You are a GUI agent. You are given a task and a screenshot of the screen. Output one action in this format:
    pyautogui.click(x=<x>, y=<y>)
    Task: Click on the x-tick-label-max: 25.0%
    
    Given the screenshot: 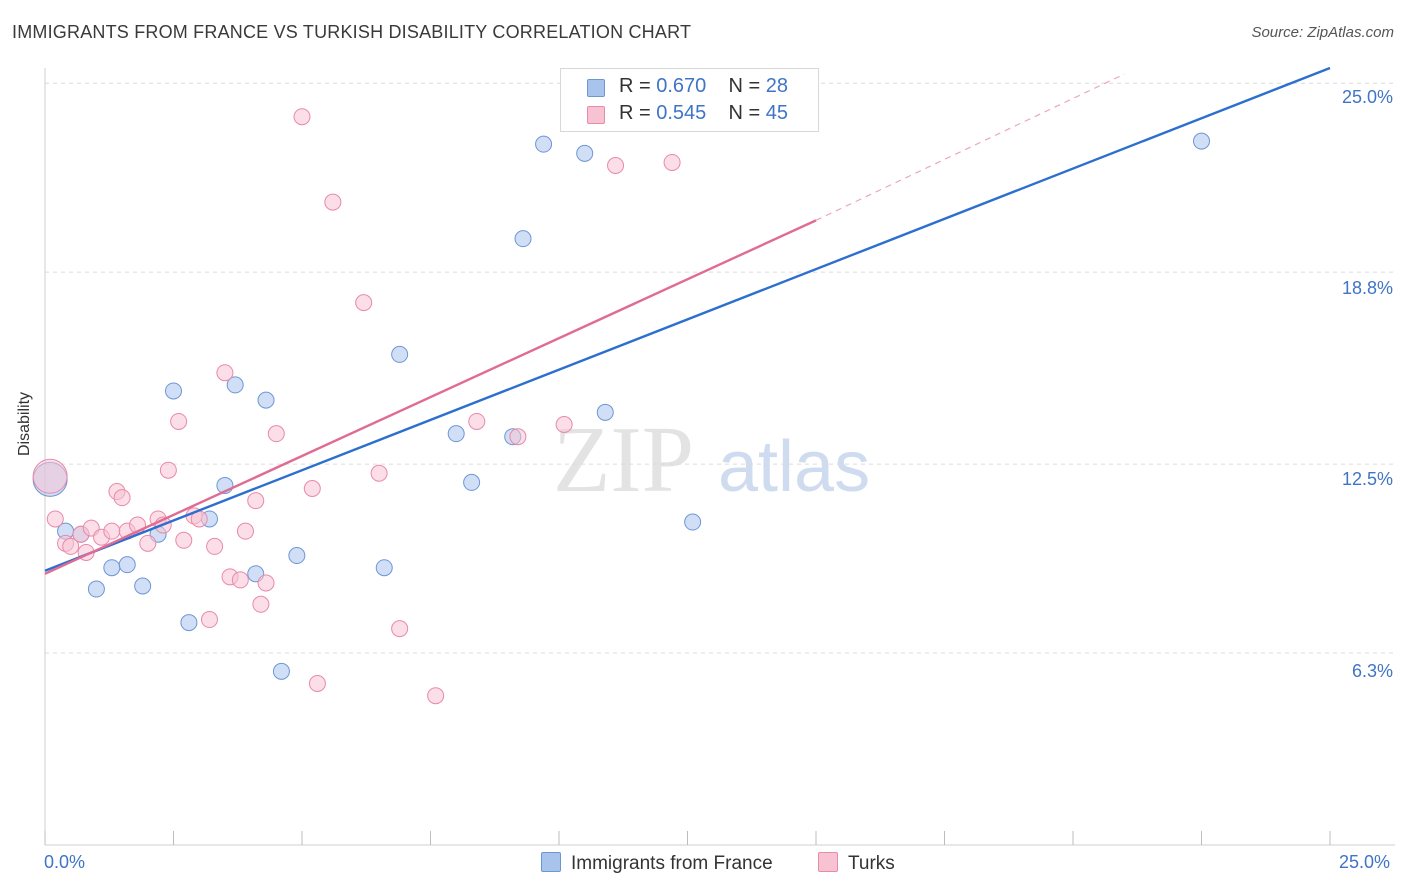 What is the action you would take?
    pyautogui.click(x=1365, y=862)
    